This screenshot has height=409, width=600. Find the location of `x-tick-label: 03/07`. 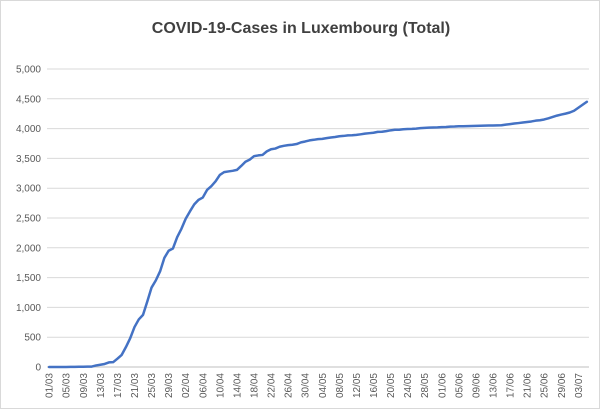

x-tick-label: 03/07 is located at coordinates (579, 385).